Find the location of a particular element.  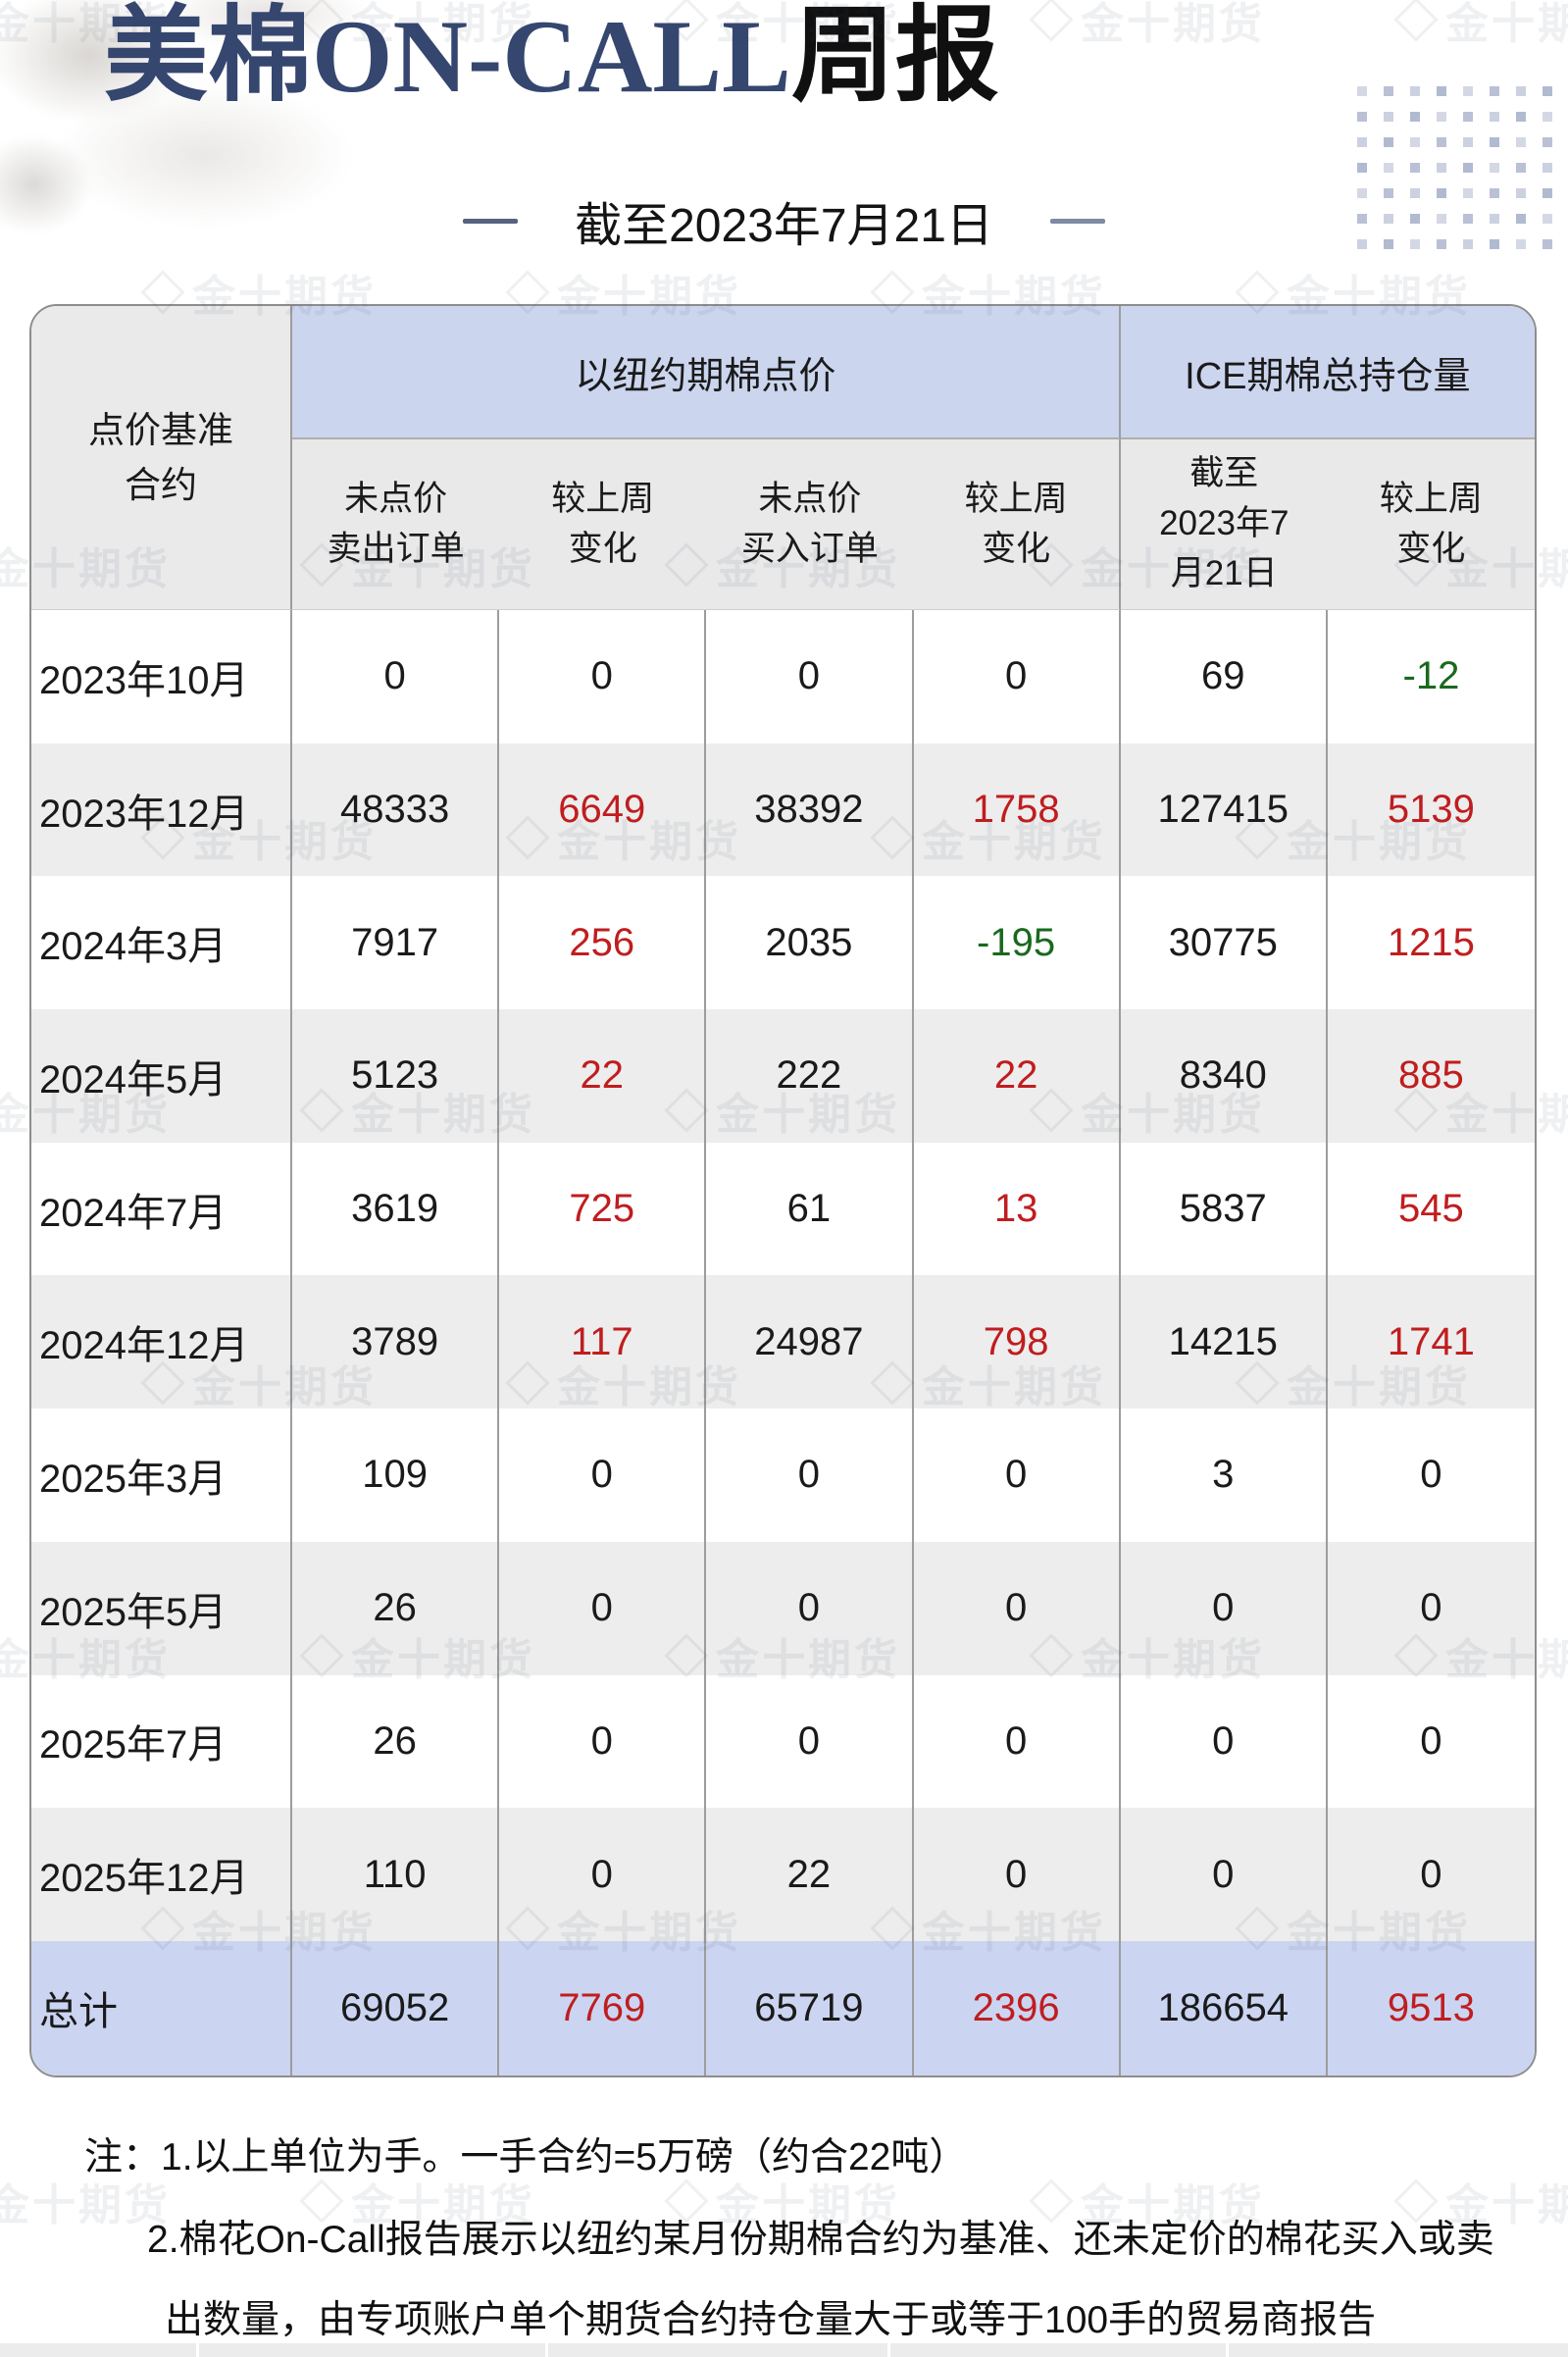

value-cell: 38392 is located at coordinates (810, 810).